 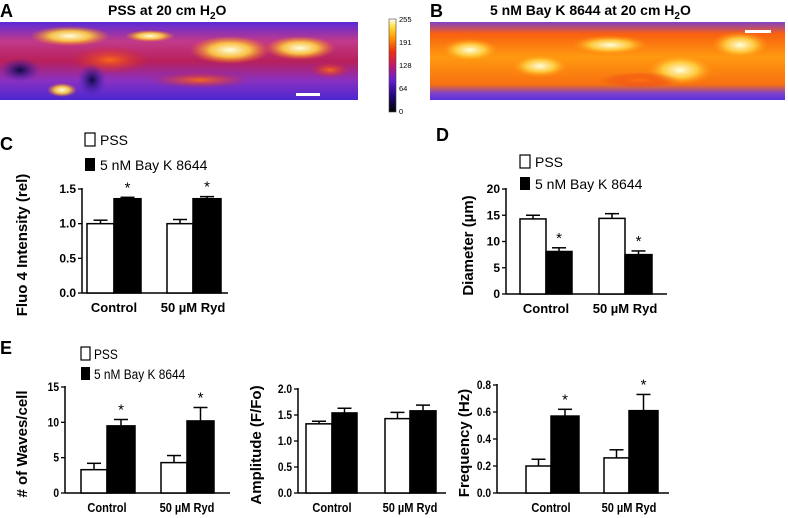 What do you see at coordinates (436, 11) in the screenshot?
I see `panel-letter-b: B` at bounding box center [436, 11].